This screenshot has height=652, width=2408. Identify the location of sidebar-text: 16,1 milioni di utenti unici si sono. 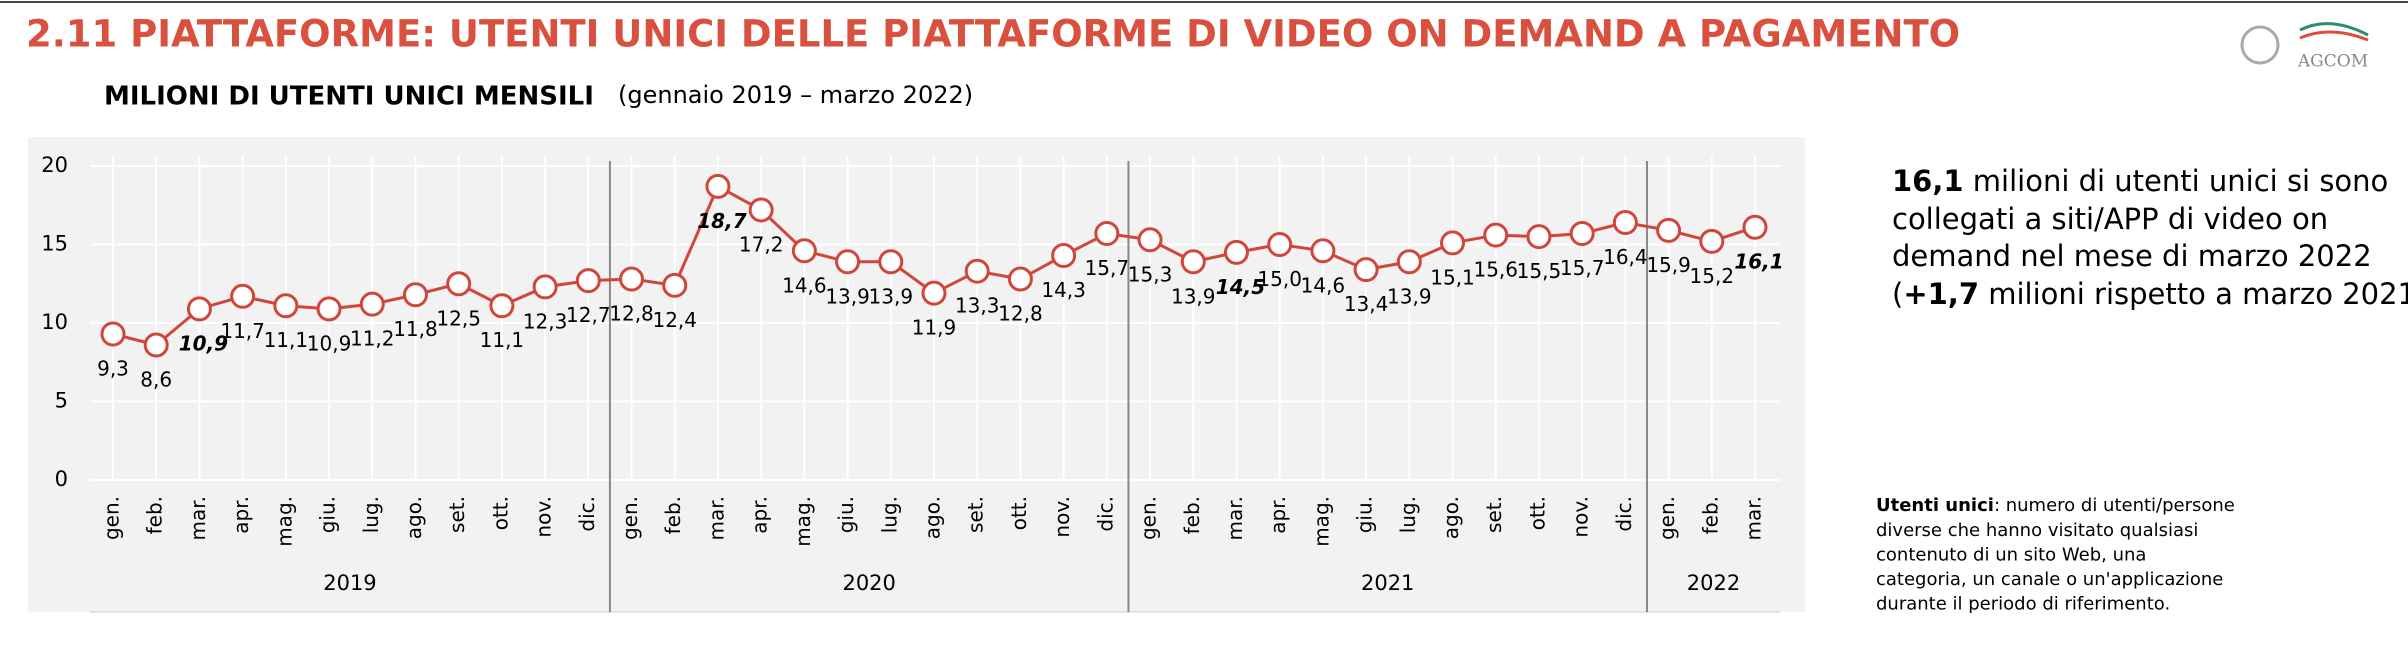
(2140, 181).